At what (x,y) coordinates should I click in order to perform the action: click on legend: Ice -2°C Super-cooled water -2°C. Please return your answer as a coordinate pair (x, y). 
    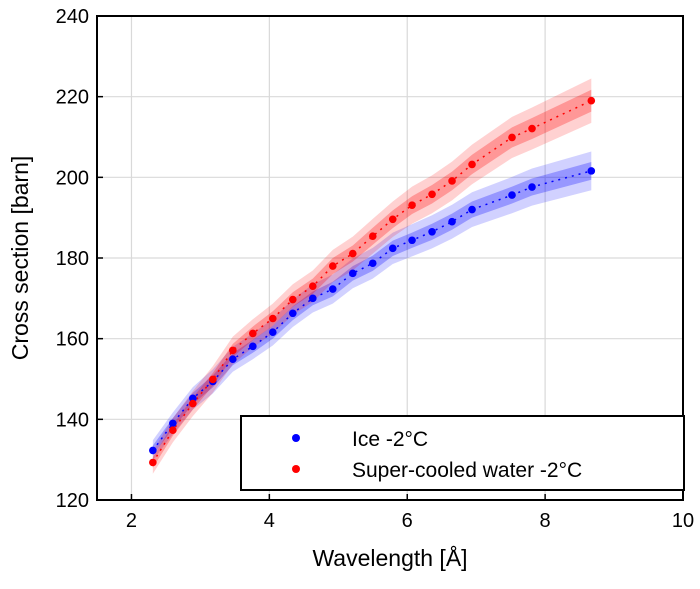
    Looking at the image, I should click on (462, 453).